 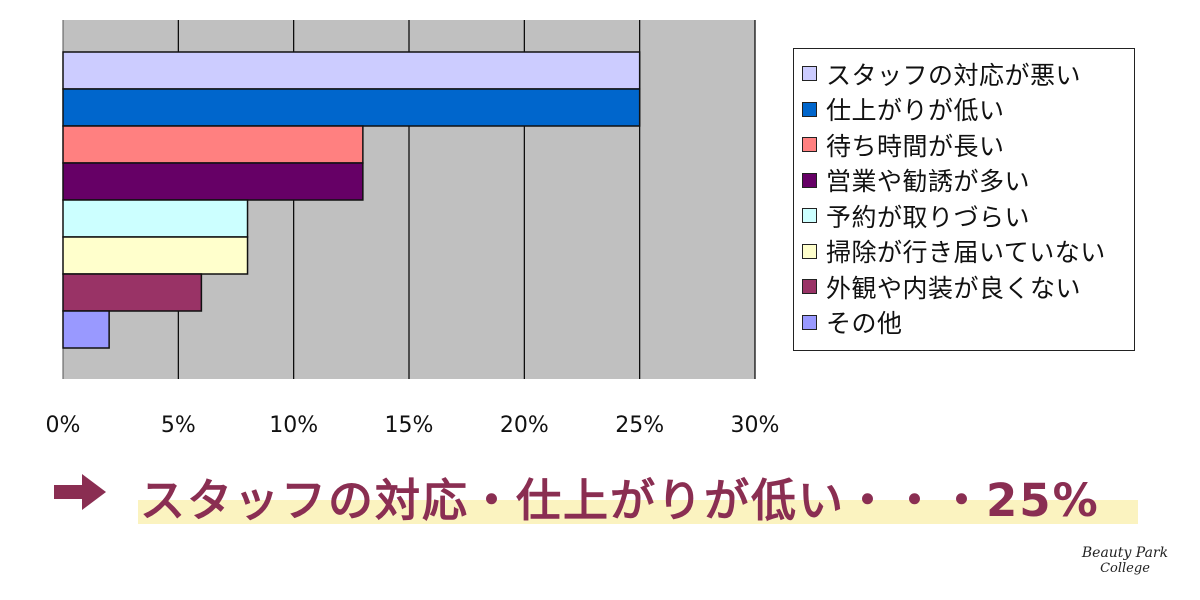 I want to click on x-tick-label: 0%, so click(x=63, y=425).